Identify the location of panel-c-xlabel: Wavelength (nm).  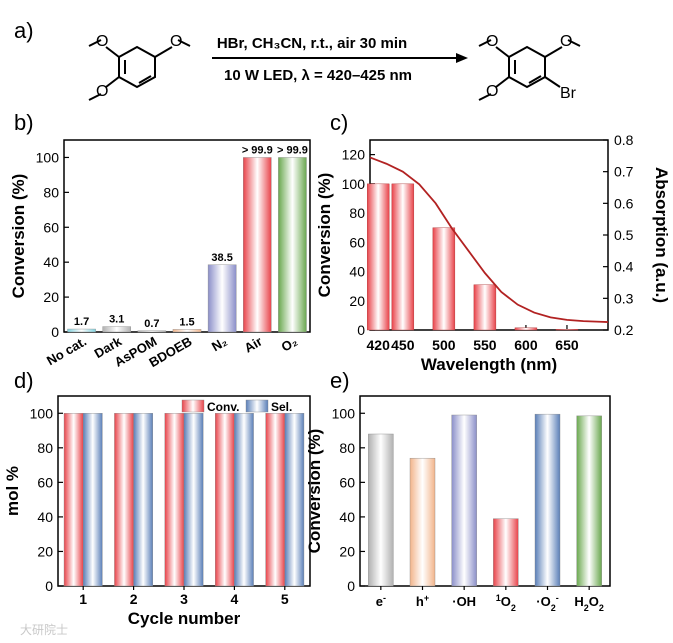
(489, 364).